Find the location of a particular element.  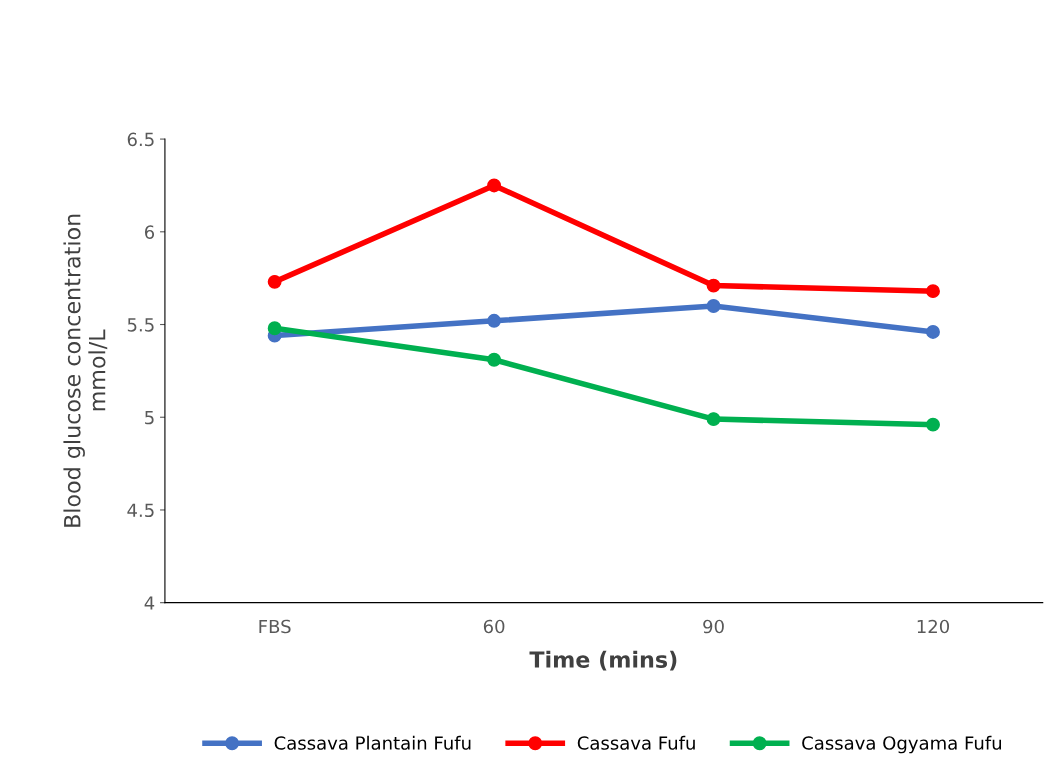

y-tick-label: 4.5 is located at coordinates (140, 510).